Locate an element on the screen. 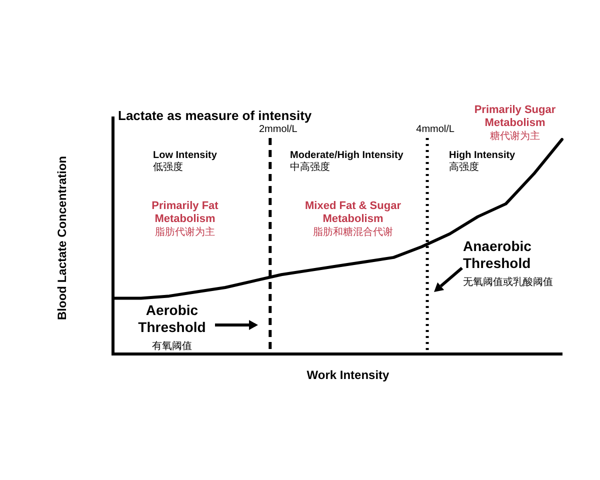 This screenshot has height=480, width=600. y-axis-title: Blood Lactate Concentration is located at coordinates (62, 238).